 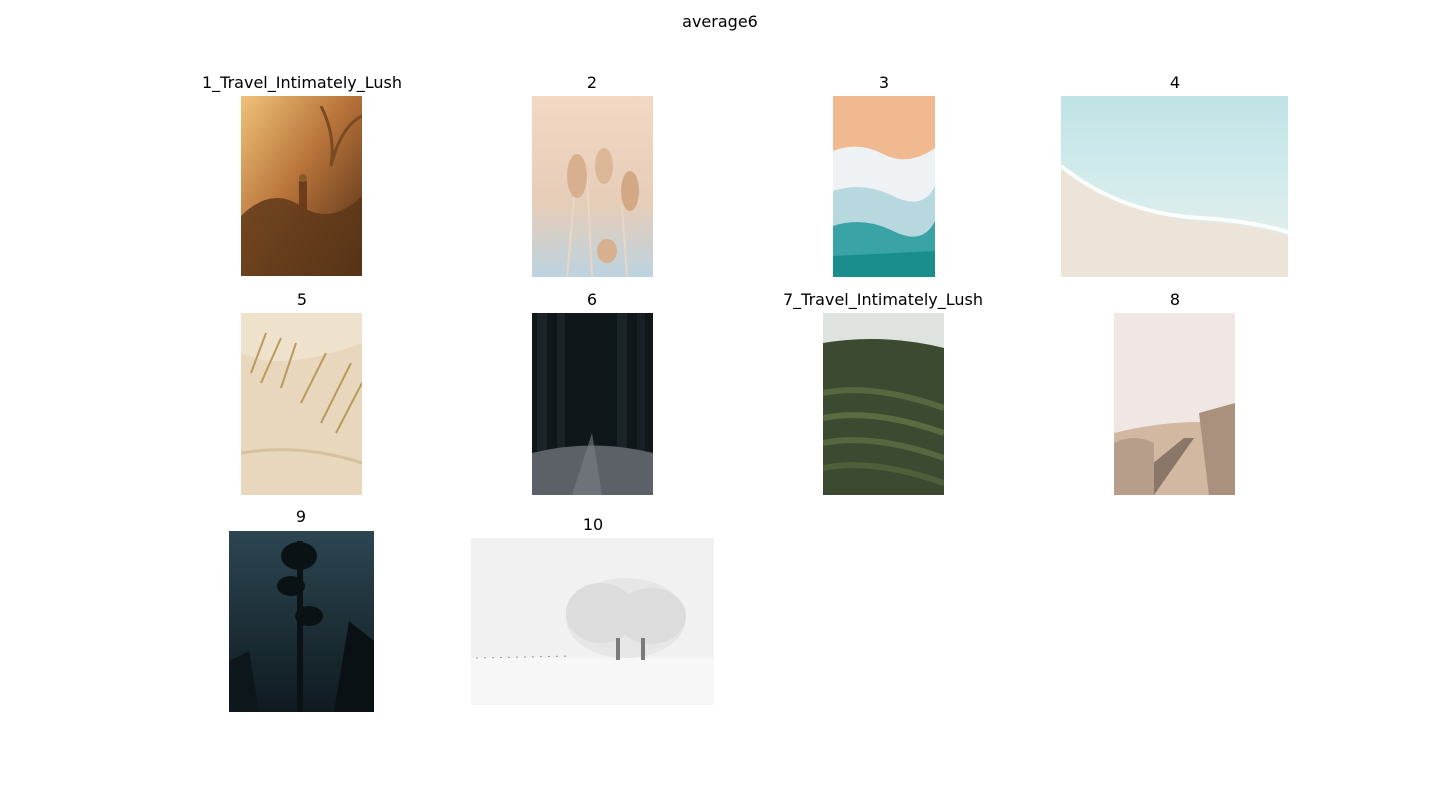 I want to click on thumbnail-label-6: 6, so click(x=592, y=299).